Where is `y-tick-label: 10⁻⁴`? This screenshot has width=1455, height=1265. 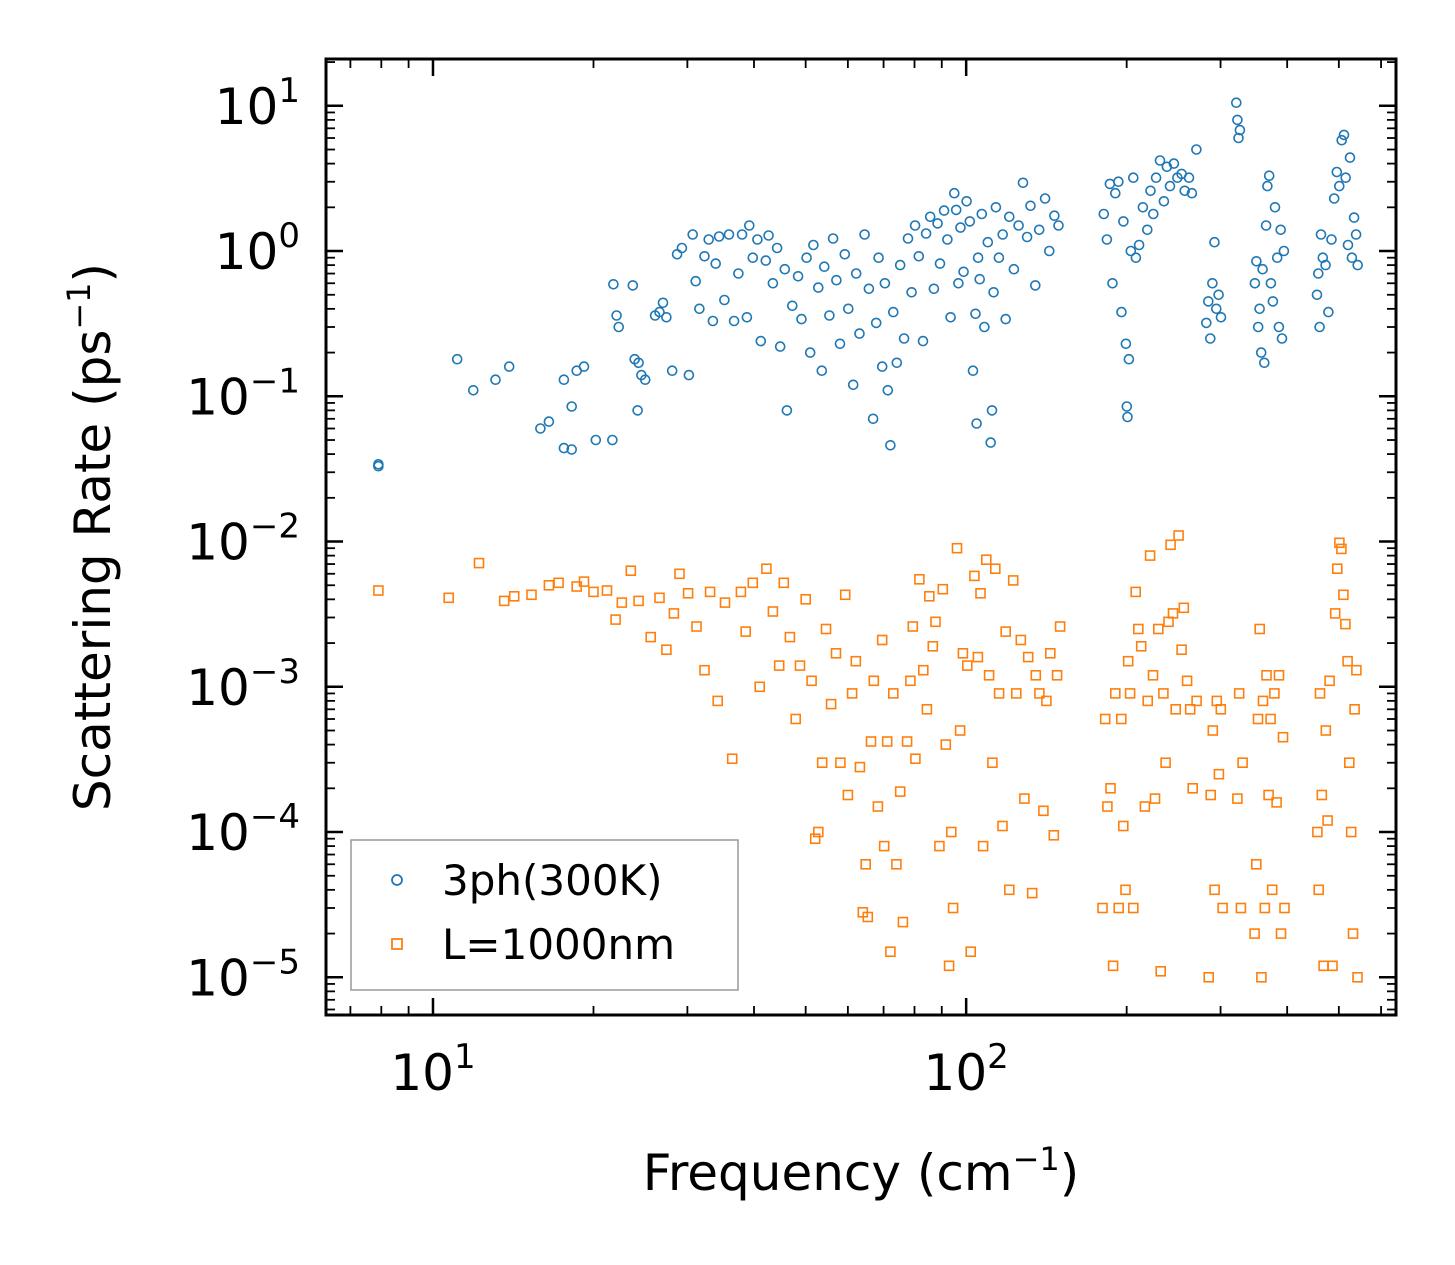
y-tick-label: 10⁻⁴ is located at coordinates (243, 829).